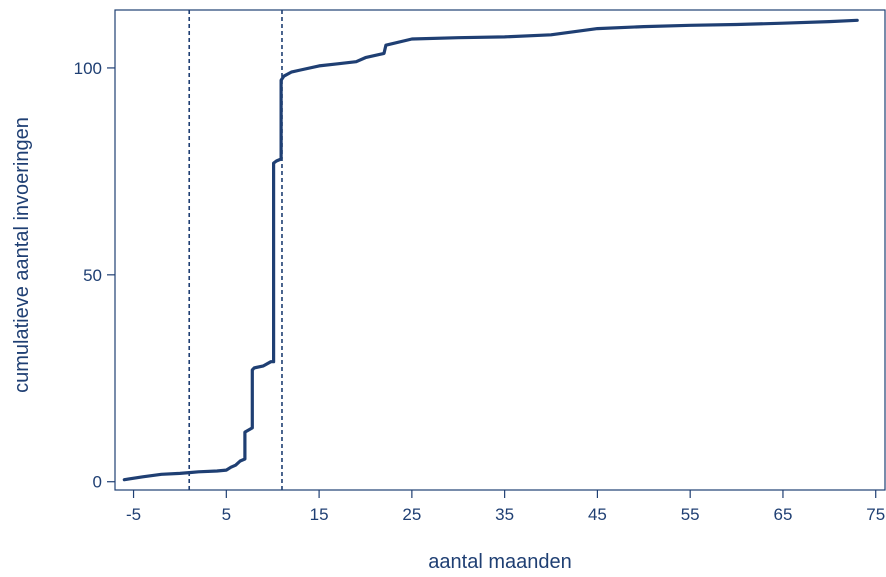  Describe the element at coordinates (97, 482) in the screenshot. I see `y-tick-label: 0` at that location.